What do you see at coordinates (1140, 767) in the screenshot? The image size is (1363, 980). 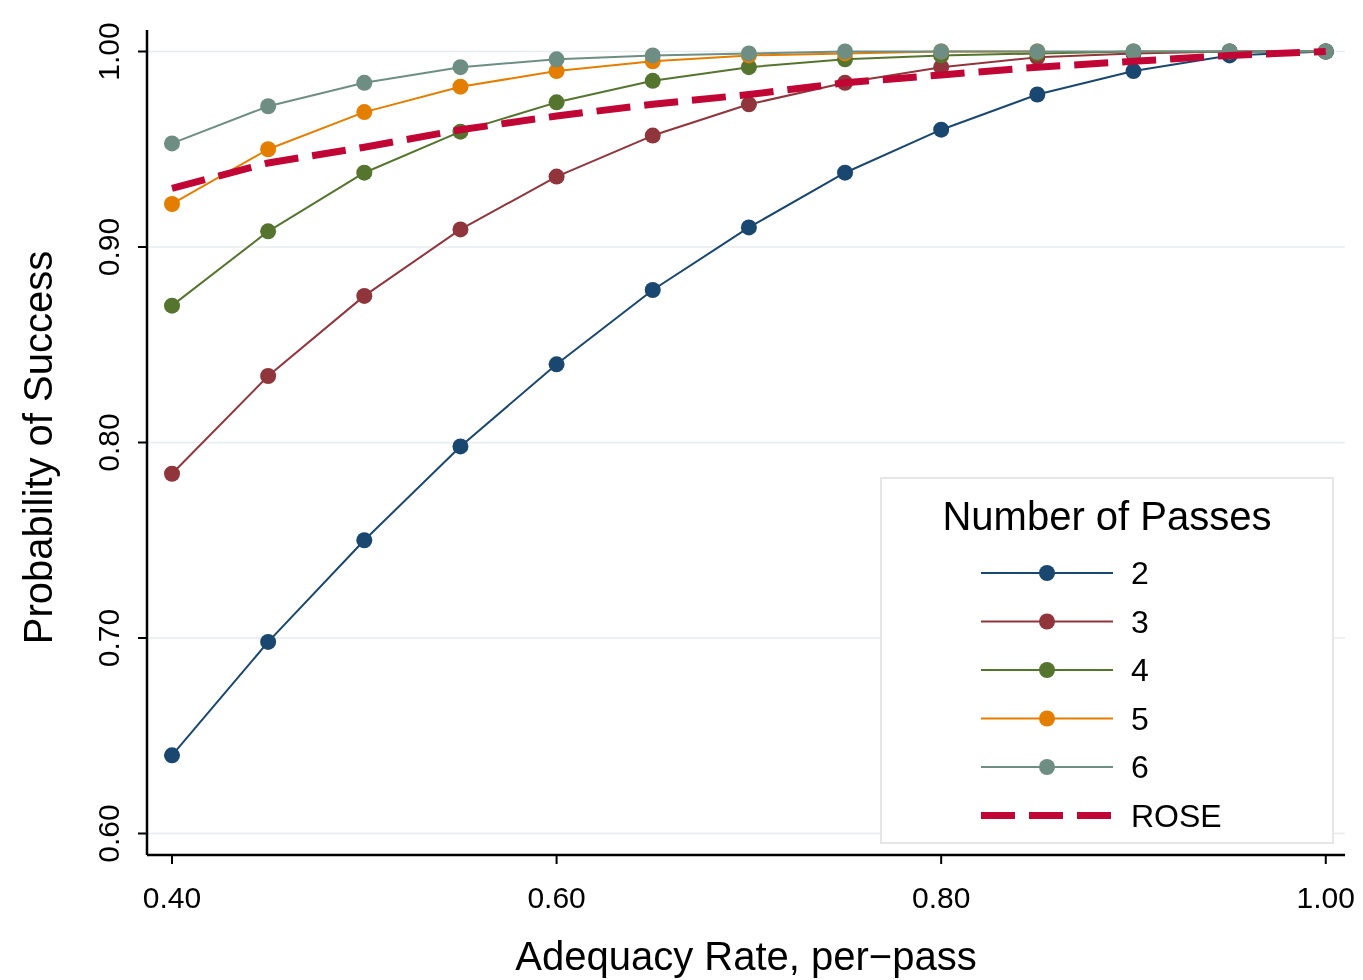 I see `legend-label: 6` at bounding box center [1140, 767].